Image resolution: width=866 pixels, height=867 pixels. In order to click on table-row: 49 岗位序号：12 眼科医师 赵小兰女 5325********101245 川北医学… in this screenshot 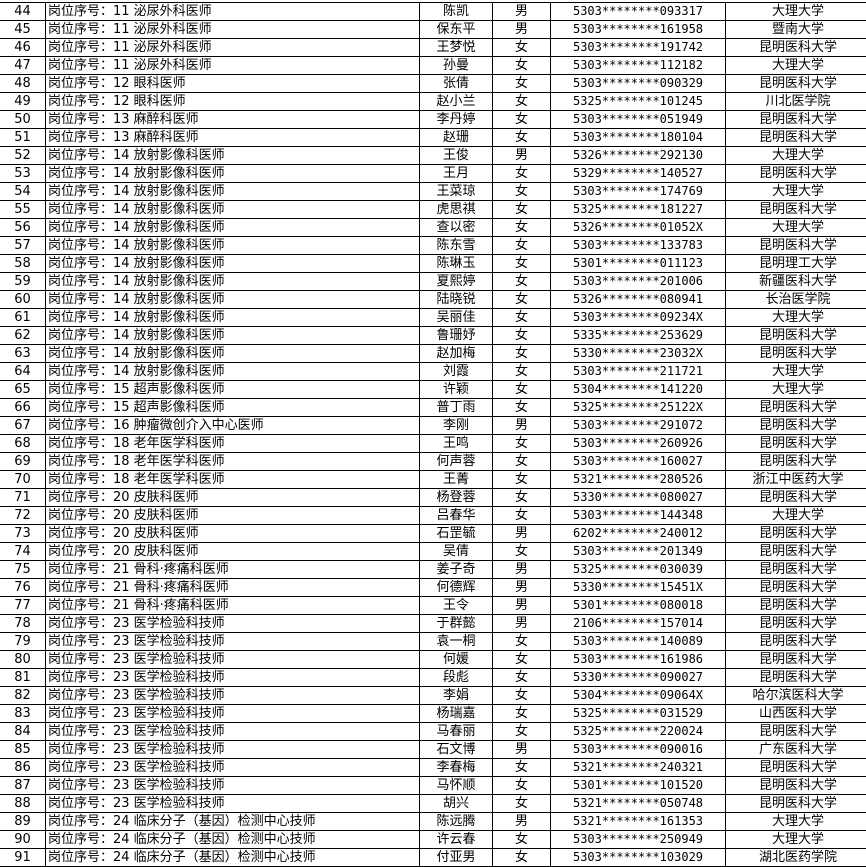, I will do `click(433, 101)`.